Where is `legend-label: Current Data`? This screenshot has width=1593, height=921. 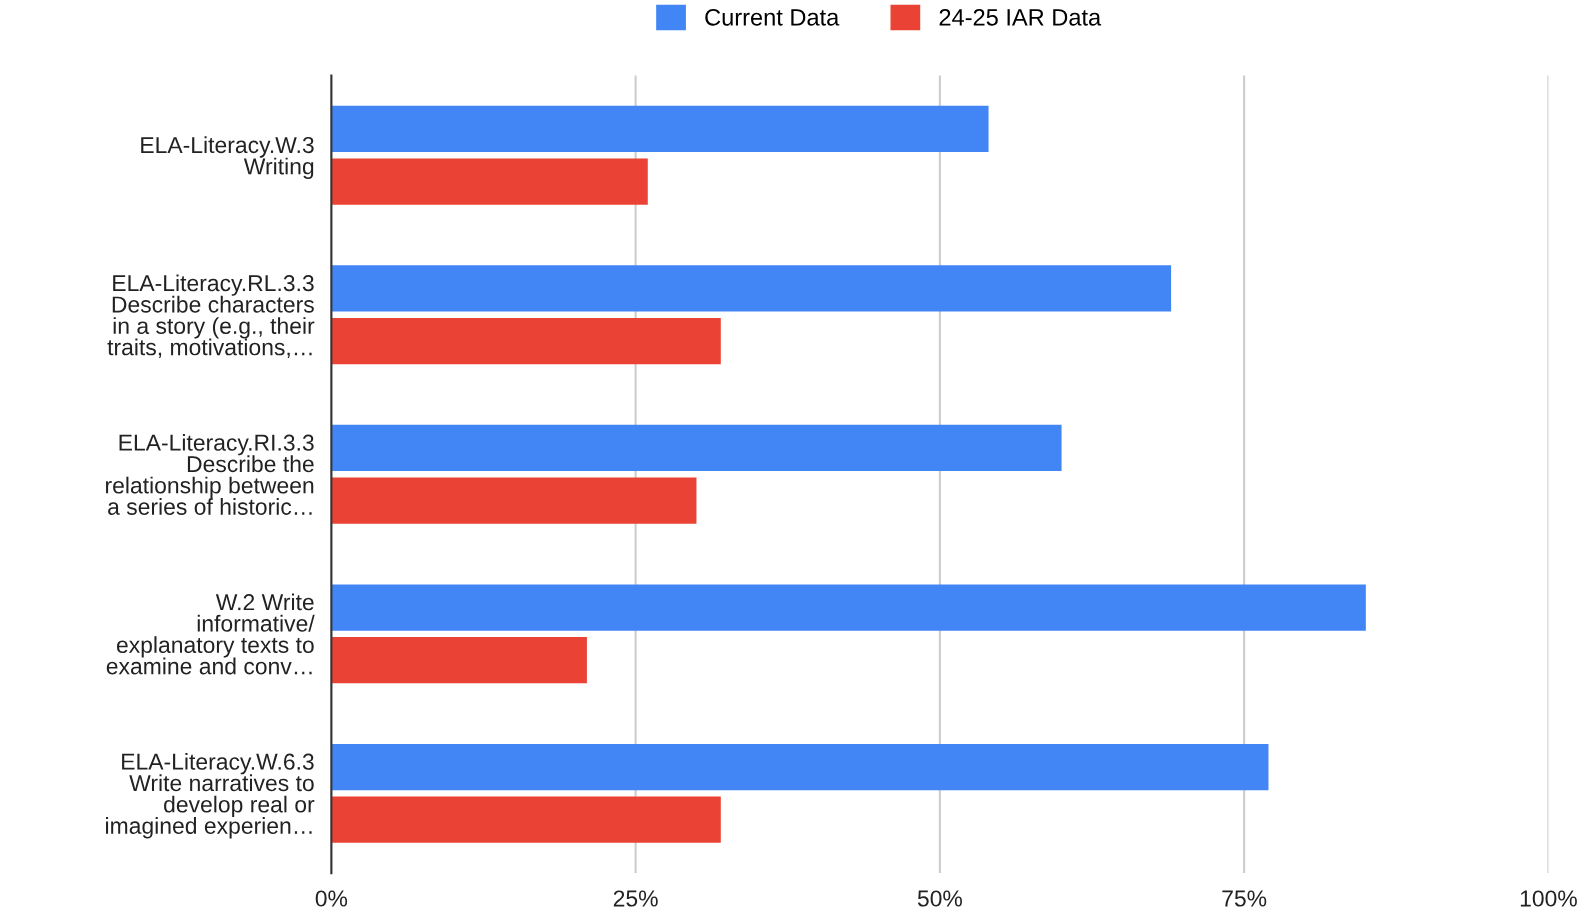 legend-label: Current Data is located at coordinates (772, 17).